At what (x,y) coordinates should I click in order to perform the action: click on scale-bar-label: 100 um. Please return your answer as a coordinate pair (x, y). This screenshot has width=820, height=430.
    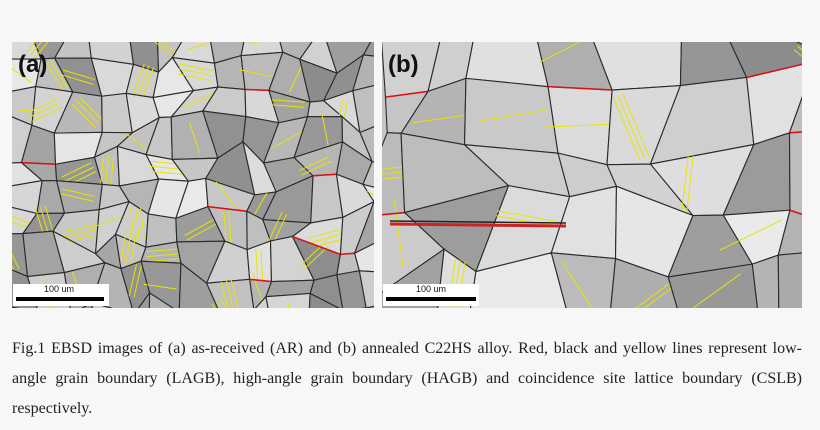
    Looking at the image, I should click on (59, 289).